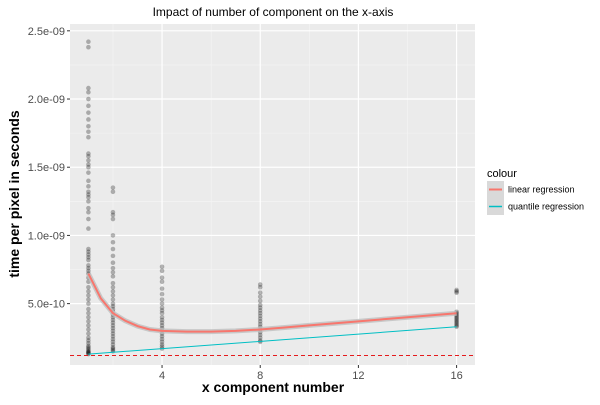 This screenshot has height=405, width=600. I want to click on x-tick-label: 16, so click(456, 376).